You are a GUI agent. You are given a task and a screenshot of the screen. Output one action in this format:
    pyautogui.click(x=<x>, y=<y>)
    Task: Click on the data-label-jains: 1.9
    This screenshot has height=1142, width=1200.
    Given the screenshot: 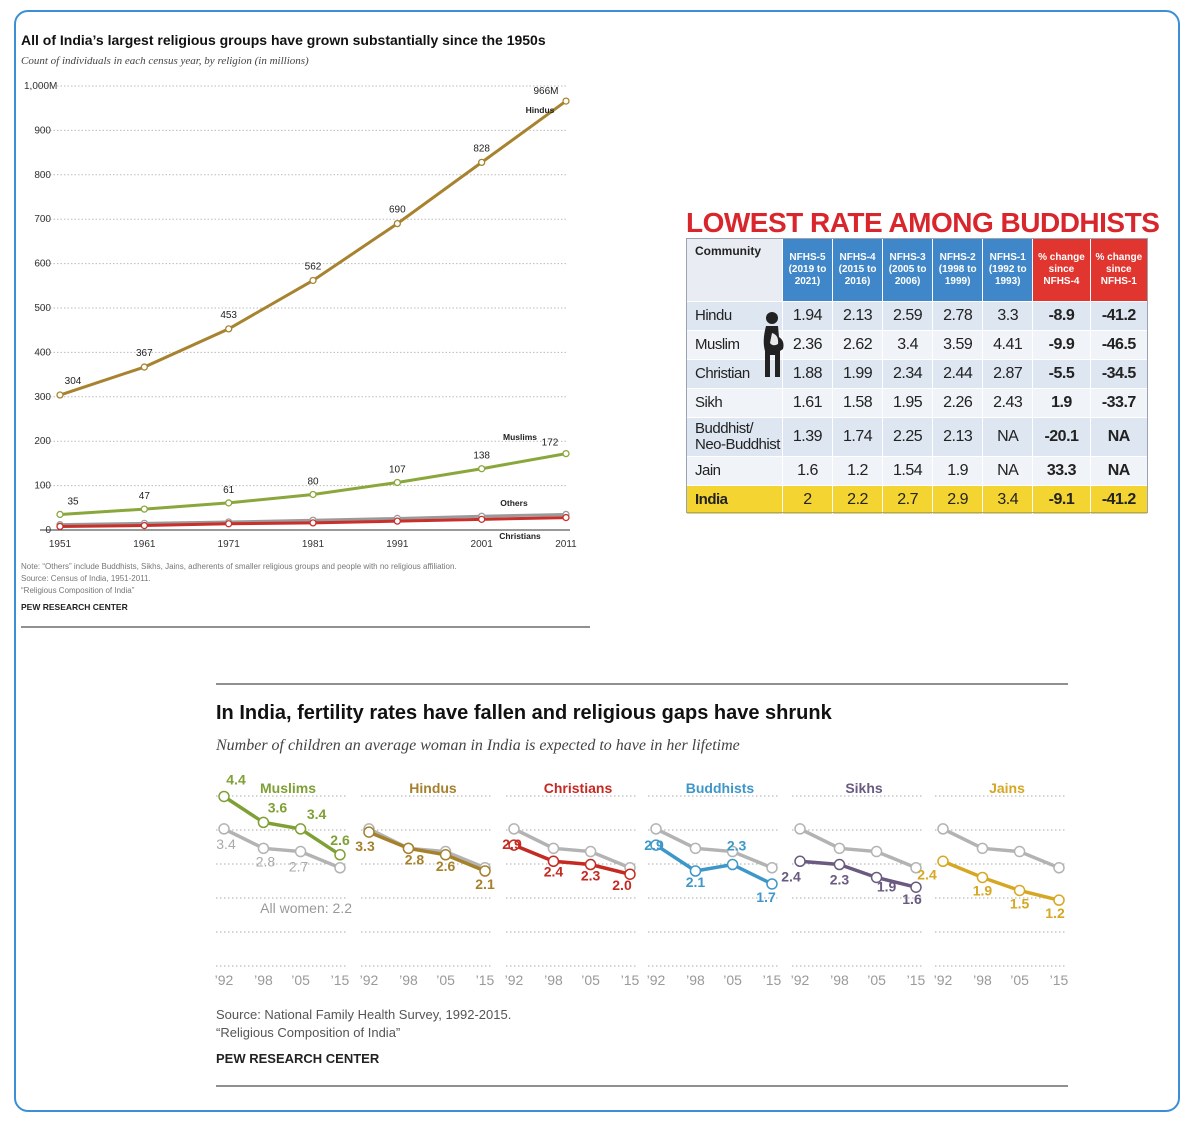 What is the action you would take?
    pyautogui.click(x=983, y=890)
    